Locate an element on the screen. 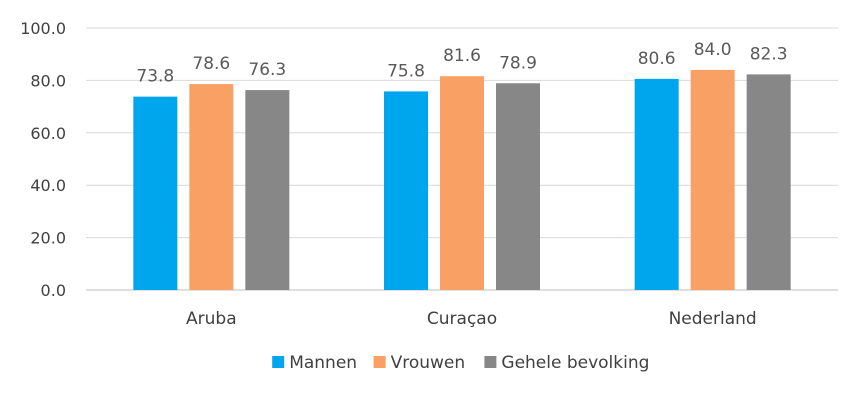 Image resolution: width=865 pixels, height=404 pixels. legend-item: Gehele bevolking is located at coordinates (566, 363).